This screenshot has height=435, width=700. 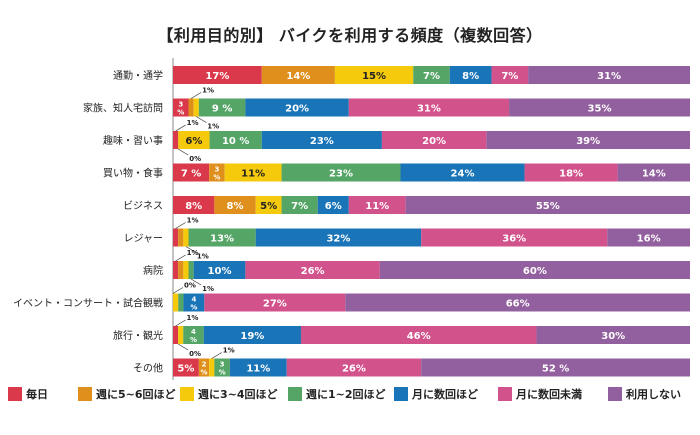 I want to click on legend-item: 月に数回未満, so click(x=540, y=394).